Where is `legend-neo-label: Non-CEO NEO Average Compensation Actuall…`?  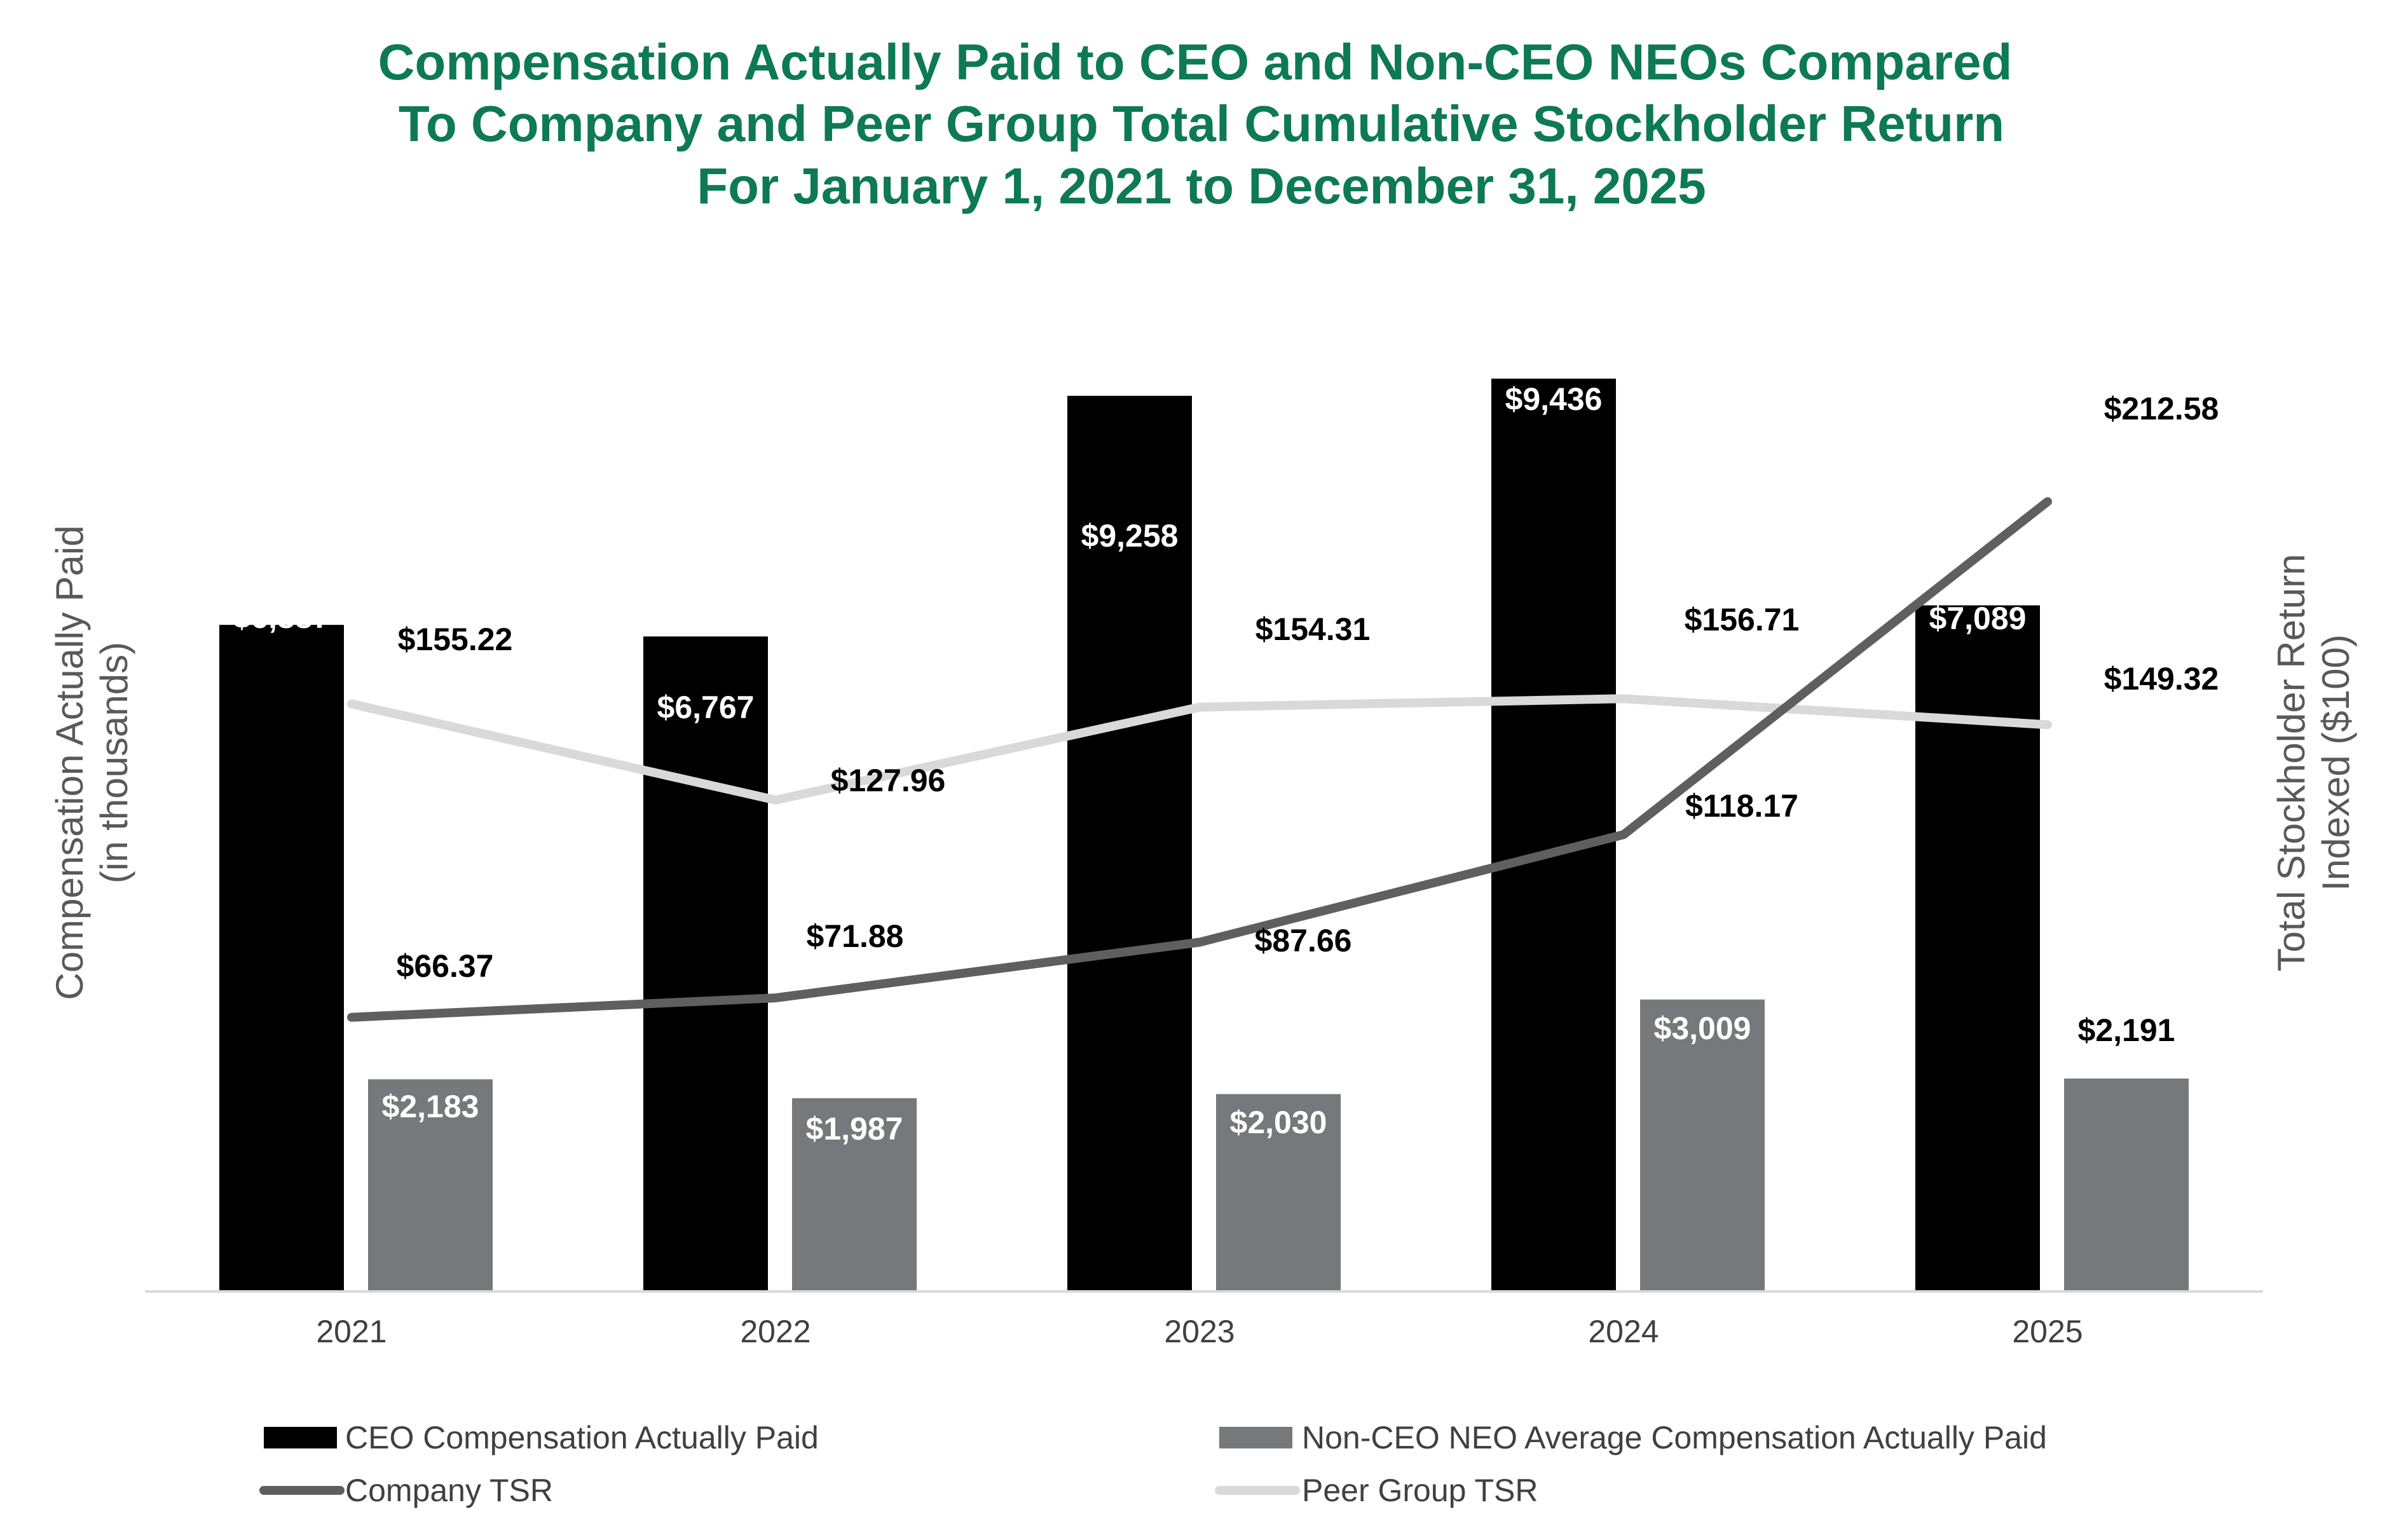 legend-neo-label: Non-CEO NEO Average Compensation Actuall… is located at coordinates (1674, 1438).